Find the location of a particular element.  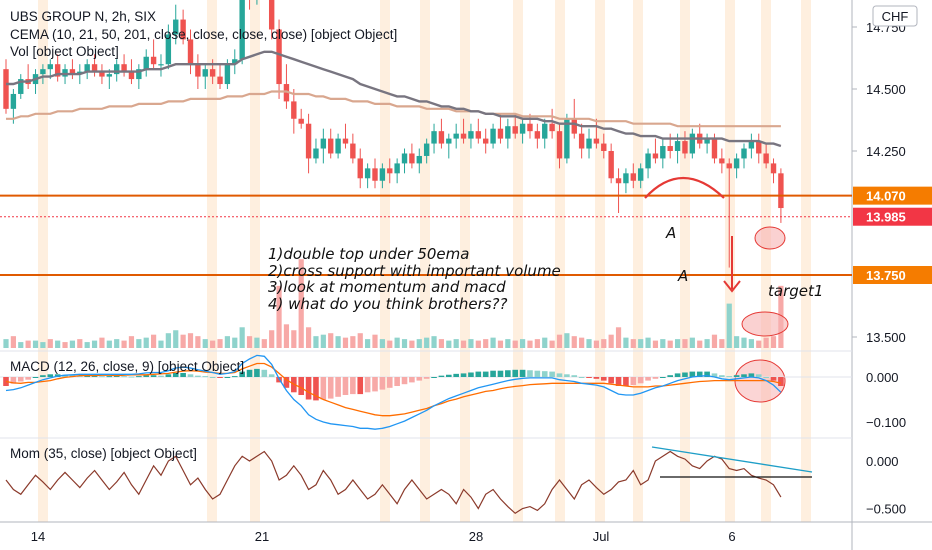

target-label: target1 is located at coordinates (795, 291).